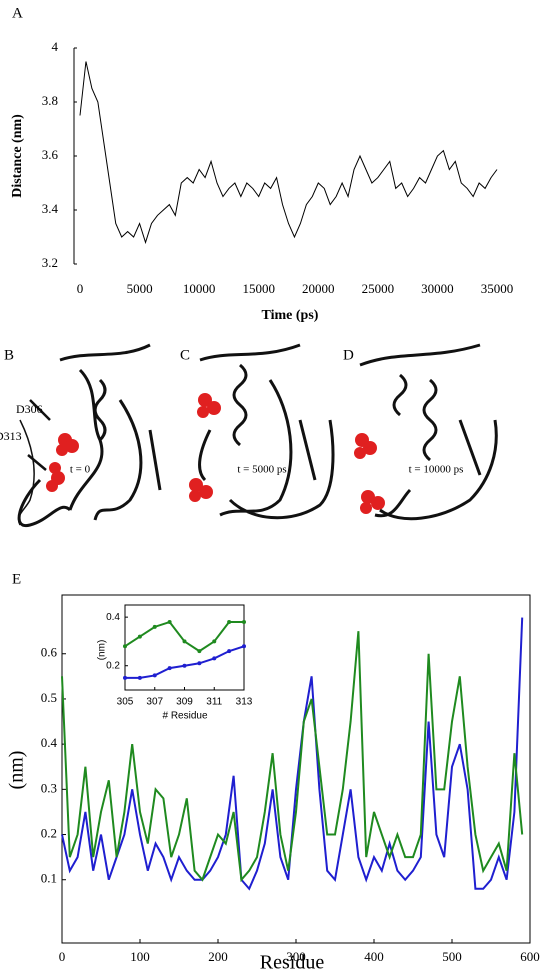 This screenshot has height=973, width=540. Describe the element at coordinates (266, 431) in the screenshot. I see `structure-c` at that location.